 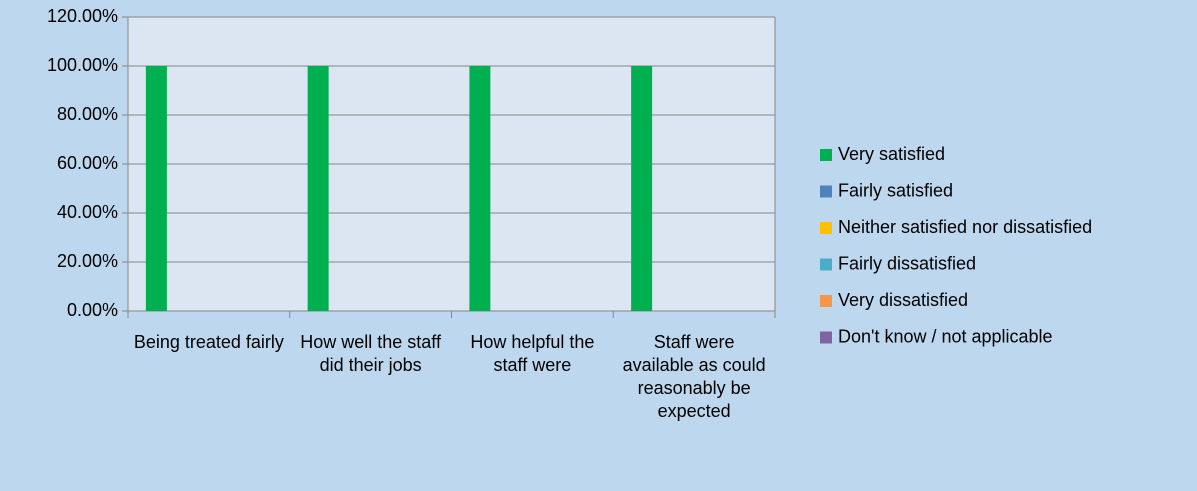 What do you see at coordinates (532, 353) in the screenshot?
I see `x-tick-label: How helpful the staff were` at bounding box center [532, 353].